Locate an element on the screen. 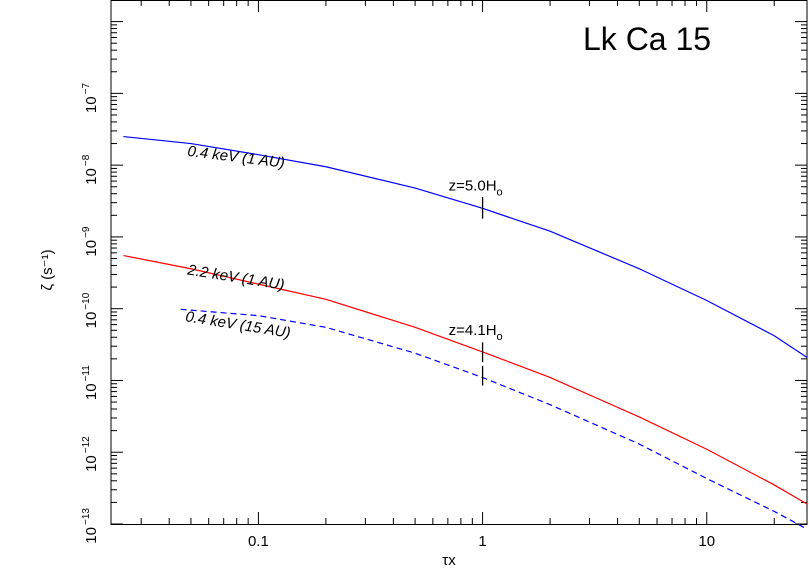 The image size is (809, 572). x-tick-label: 10 is located at coordinates (706, 541).